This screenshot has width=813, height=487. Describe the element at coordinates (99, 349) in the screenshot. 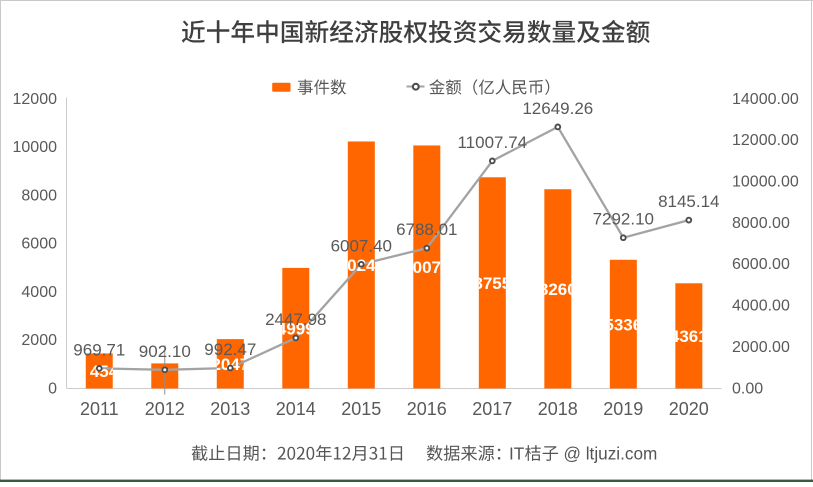

I see `svg-text: 969.71` at that location.